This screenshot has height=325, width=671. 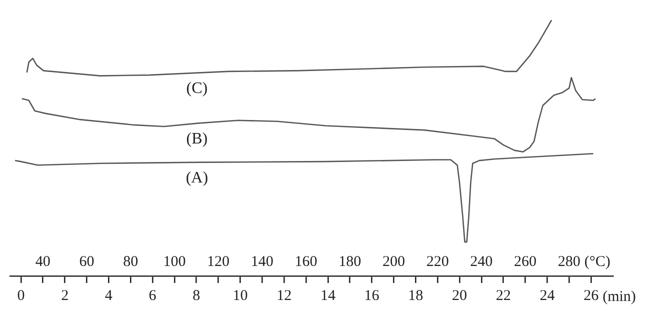 What do you see at coordinates (21, 296) in the screenshot?
I see `x-tick-label: 0` at bounding box center [21, 296].